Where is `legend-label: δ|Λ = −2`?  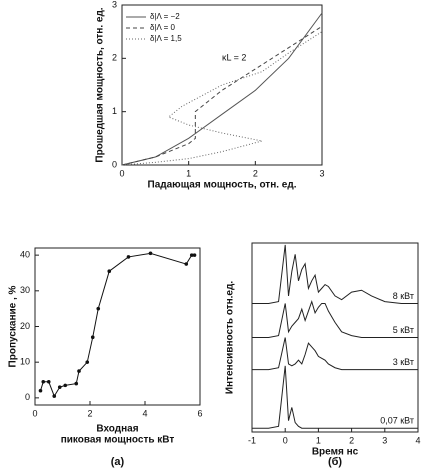 legend-label: δ|Λ = −2 is located at coordinates (165, 16).